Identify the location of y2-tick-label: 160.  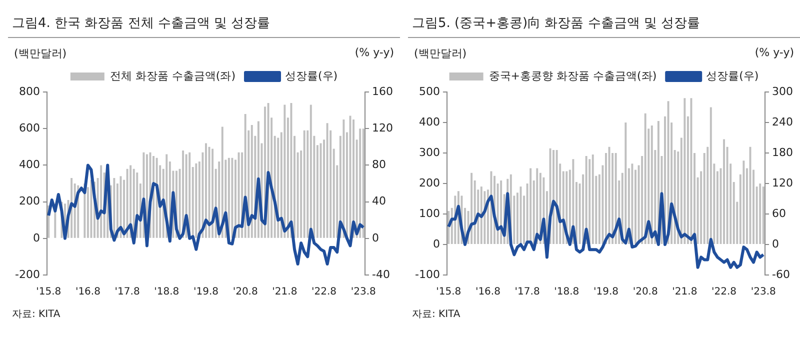
(383, 91).